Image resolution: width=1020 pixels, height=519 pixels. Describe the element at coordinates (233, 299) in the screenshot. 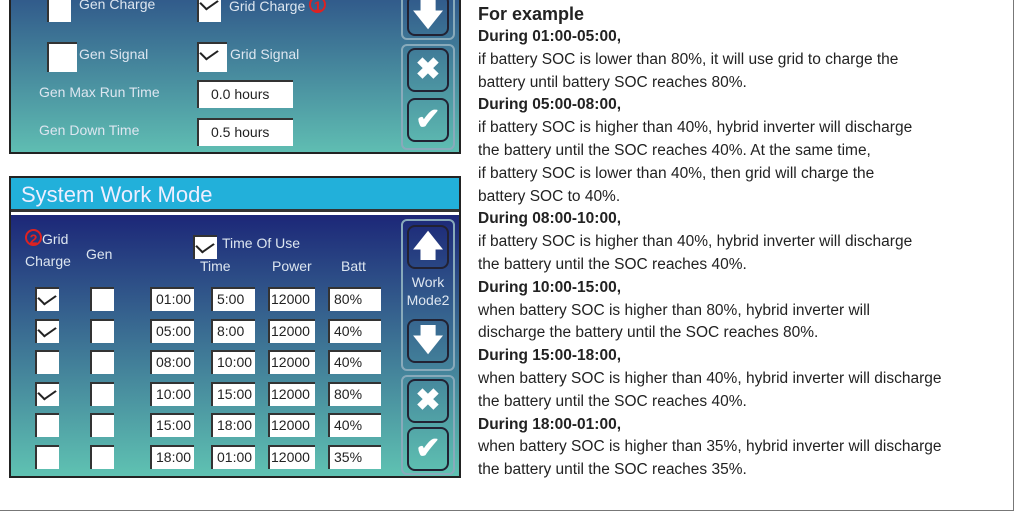

I see `end-time-input: 5:00` at that location.